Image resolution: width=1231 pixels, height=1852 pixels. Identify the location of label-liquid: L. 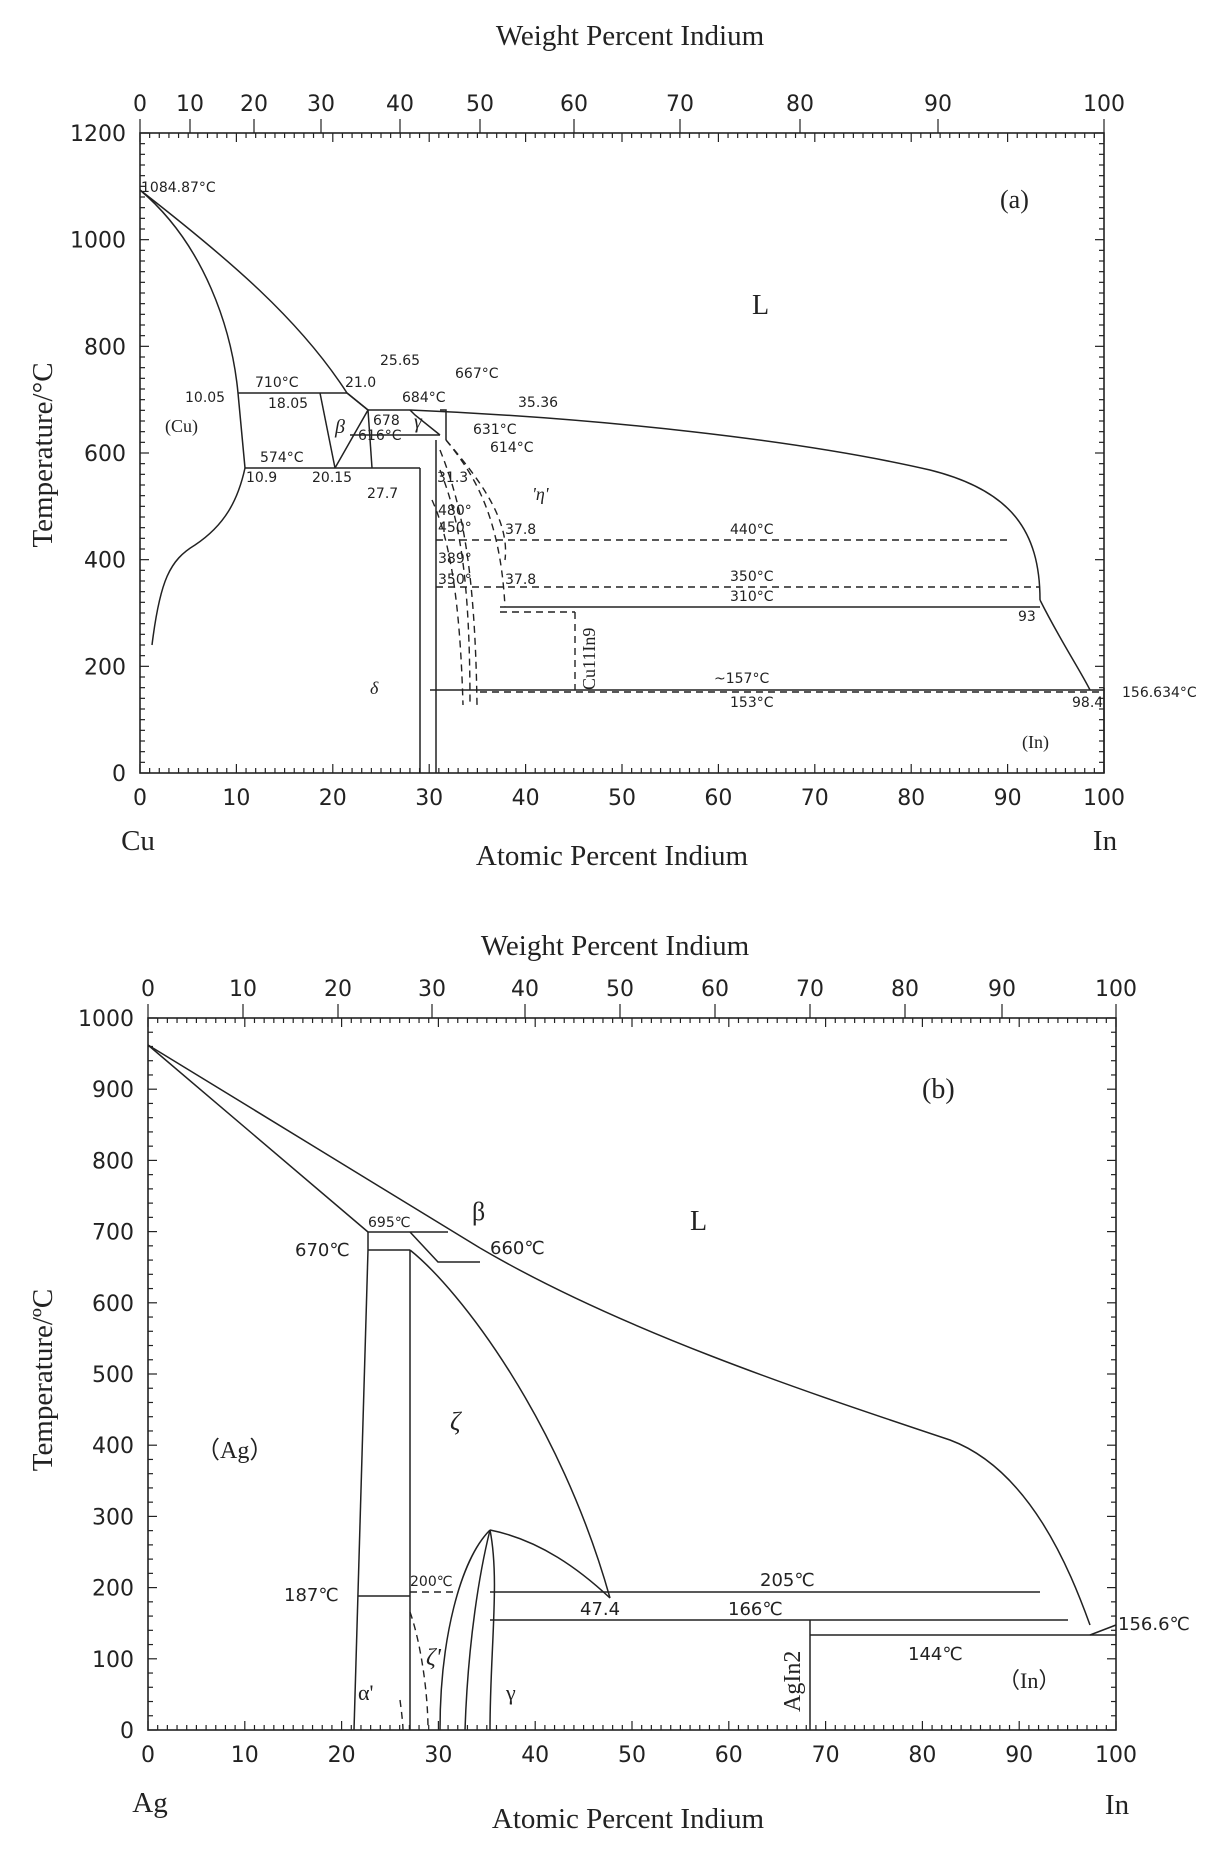
(760, 305).